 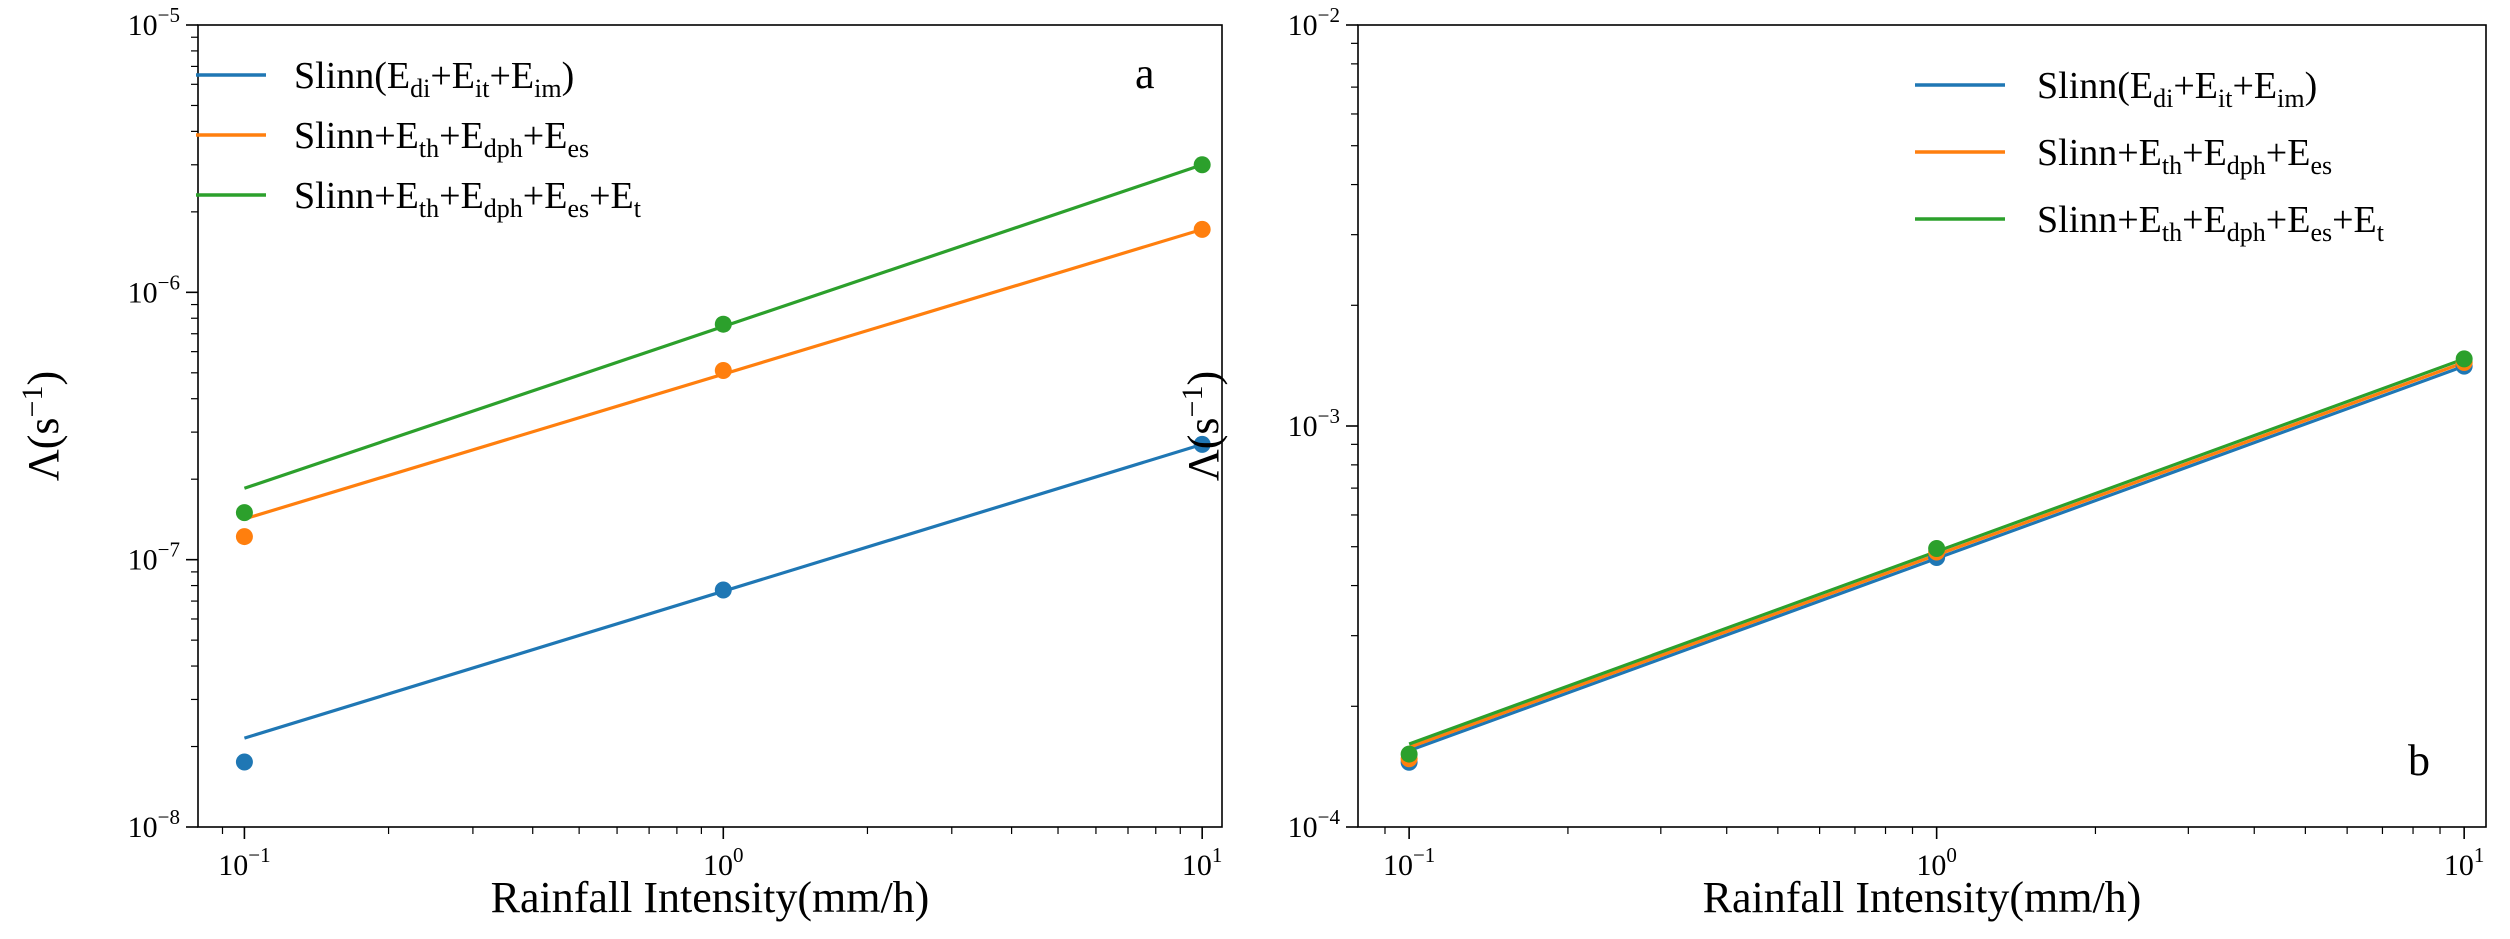 I want to click on y-tick-label: 10⁻², so click(x=1314, y=22).